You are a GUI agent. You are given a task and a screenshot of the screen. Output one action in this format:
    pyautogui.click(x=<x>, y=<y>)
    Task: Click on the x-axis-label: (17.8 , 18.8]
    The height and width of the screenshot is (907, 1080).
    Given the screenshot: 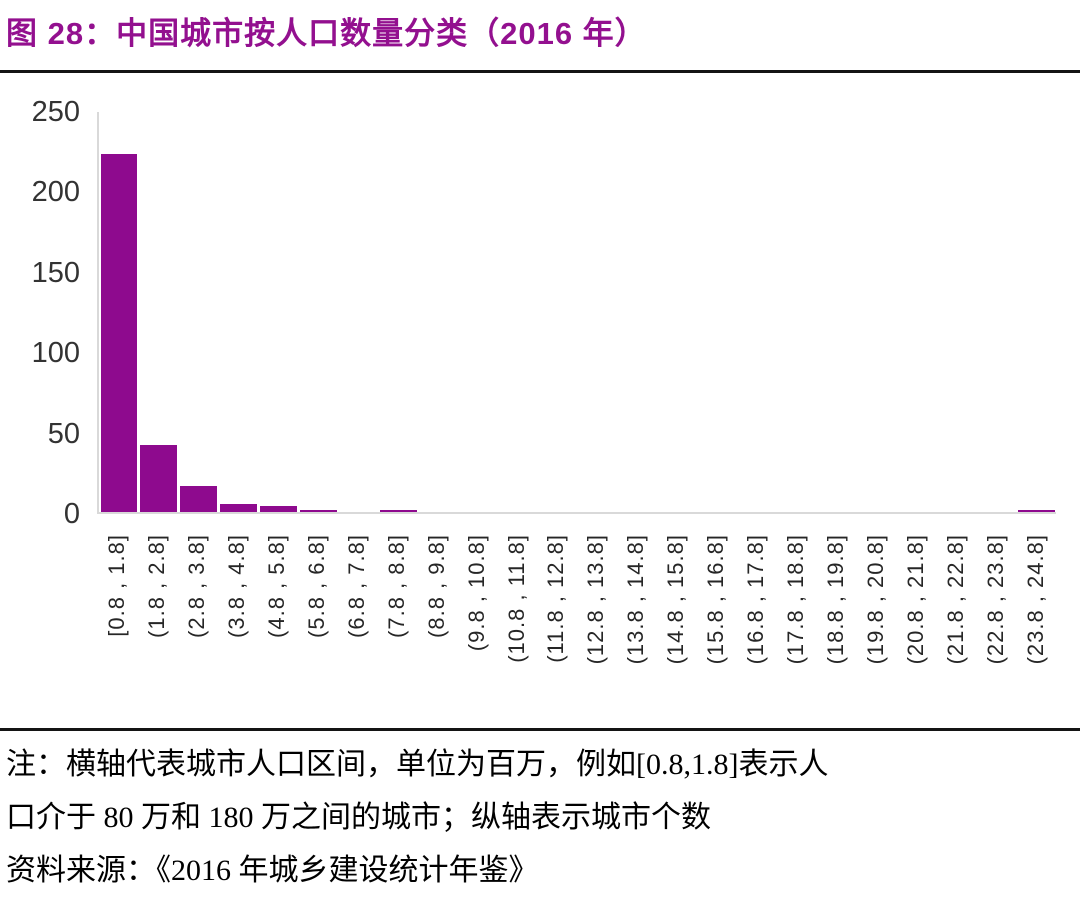 What is the action you would take?
    pyautogui.click(x=796, y=599)
    